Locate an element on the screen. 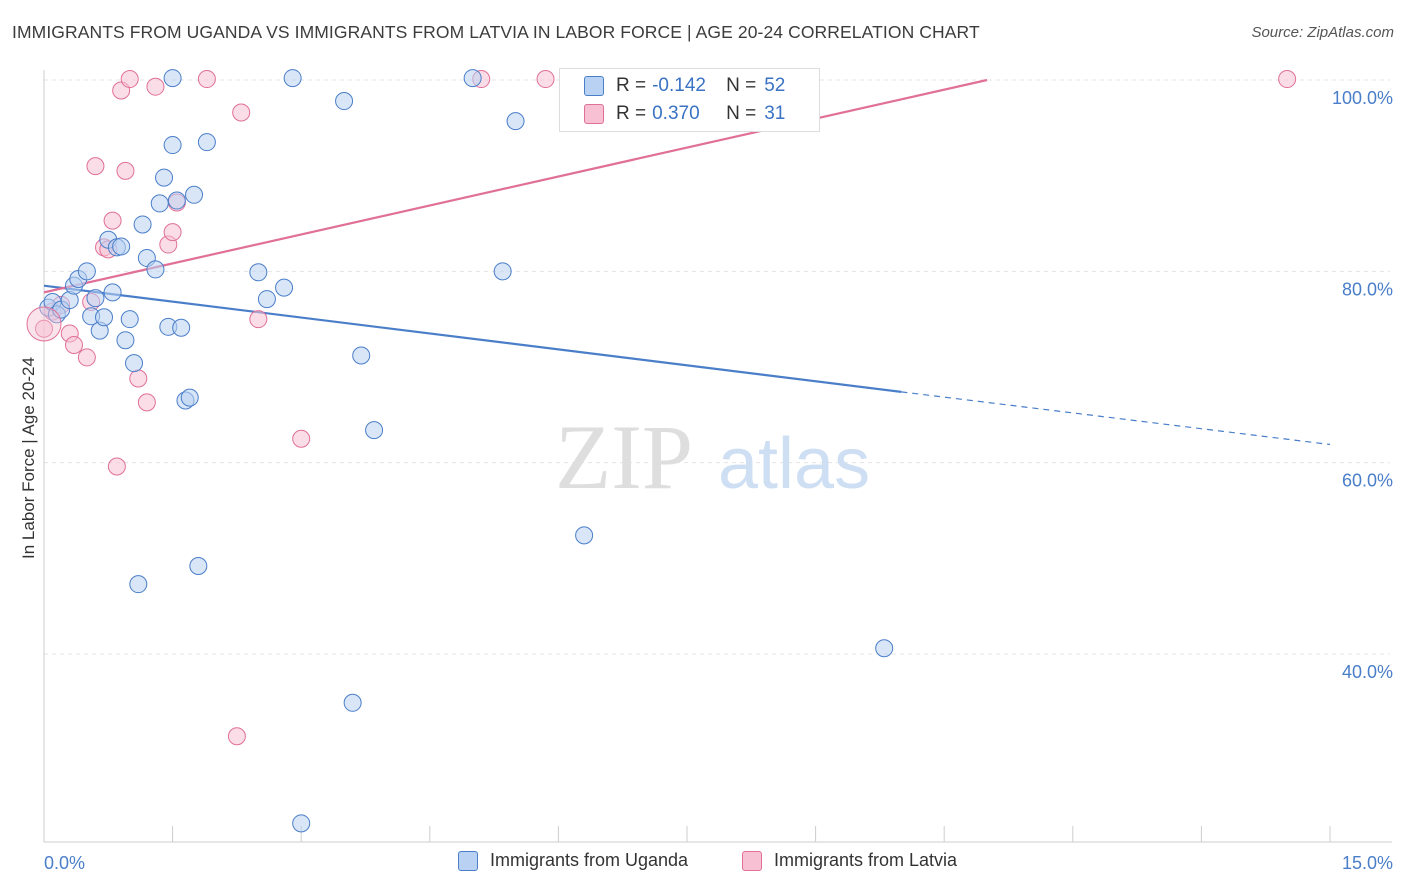 This screenshot has width=1406, height=892. legend-item-latvia: Immigrants from Latvia is located at coordinates (849, 860).